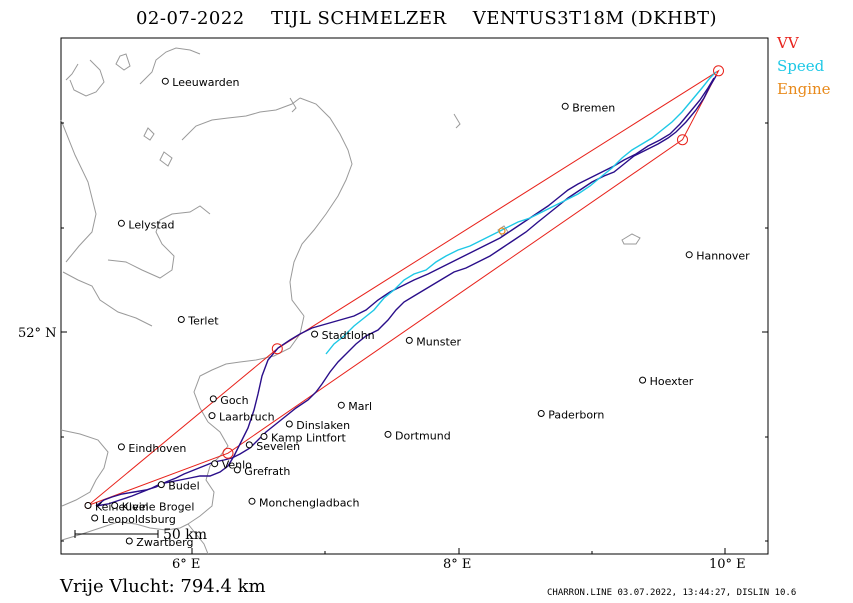 Image resolution: width=853 pixels, height=603 pixels. I want to click on place-label: Dinslaken, so click(323, 425).